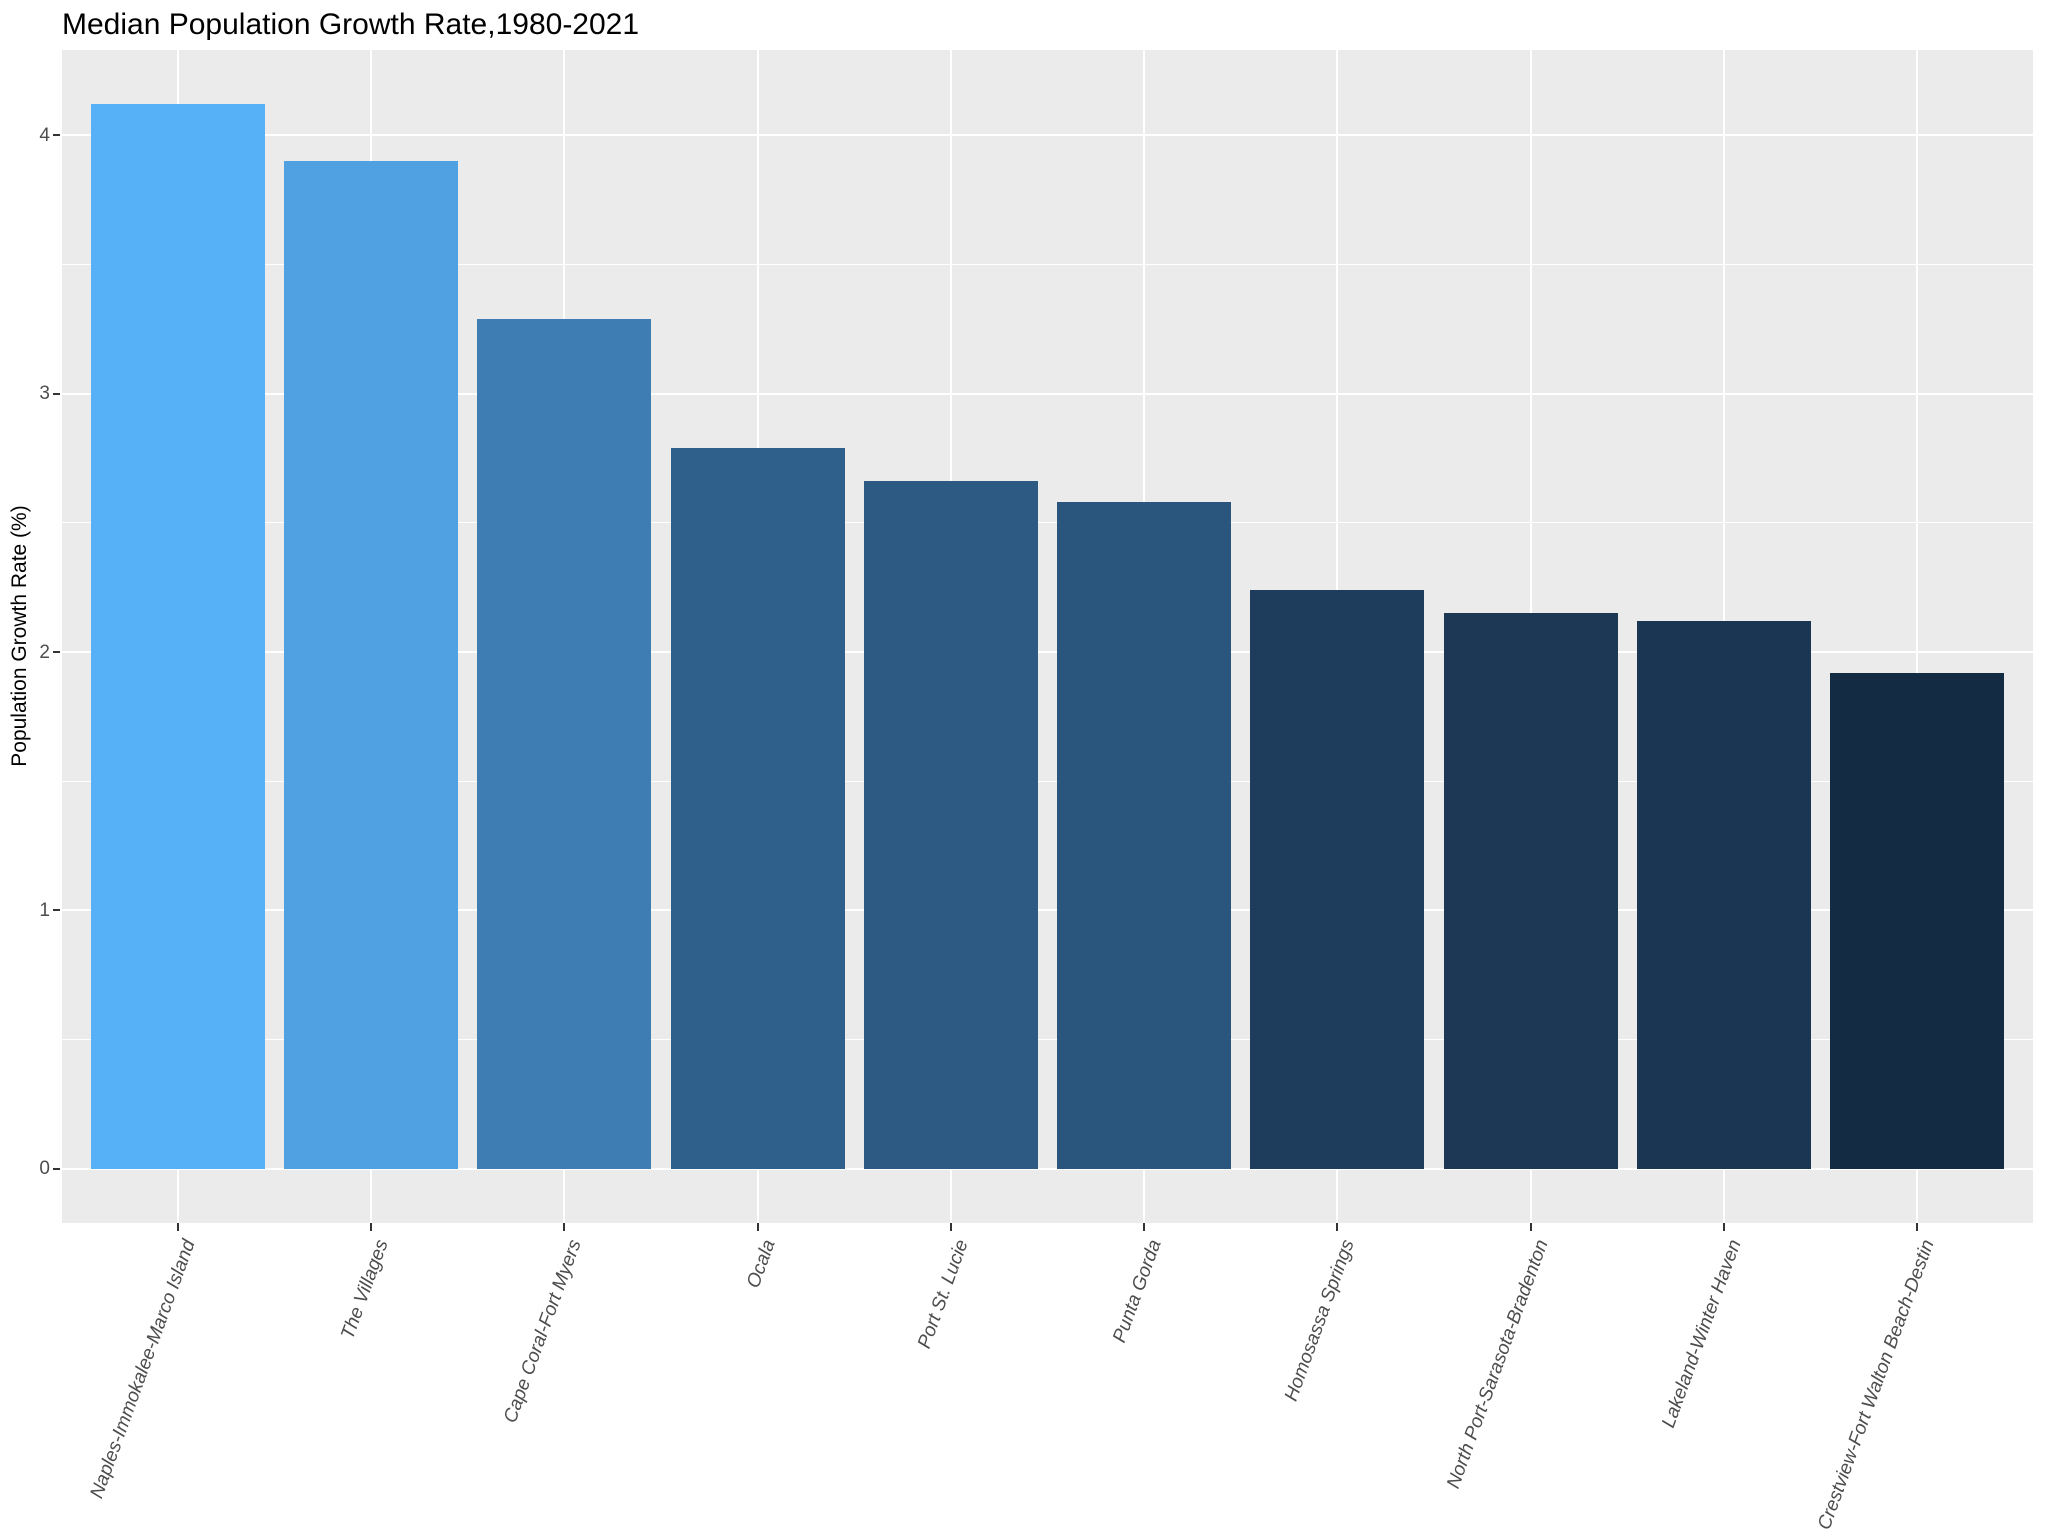  What do you see at coordinates (44, 1169) in the screenshot?
I see `y-tick-label: 0` at bounding box center [44, 1169].